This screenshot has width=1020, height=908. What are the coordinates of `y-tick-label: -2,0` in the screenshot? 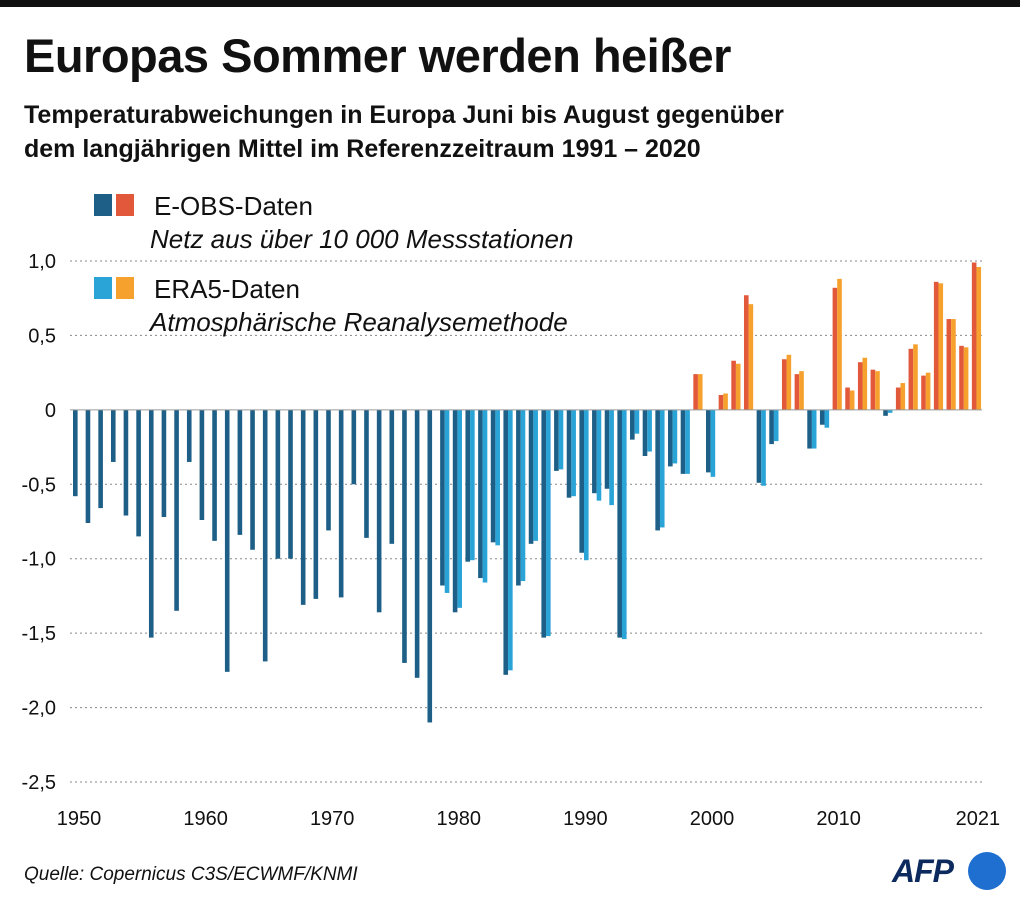 It's located at (39, 709).